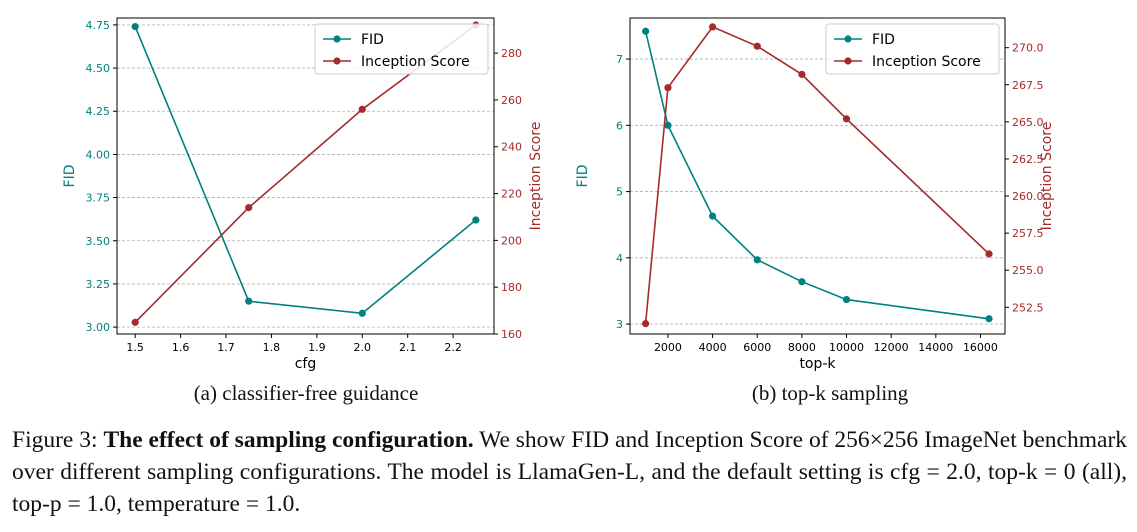 The image size is (1137, 532). What do you see at coordinates (98, 154) in the screenshot?
I see `y-left-tick-label: 4.00` at bounding box center [98, 154].